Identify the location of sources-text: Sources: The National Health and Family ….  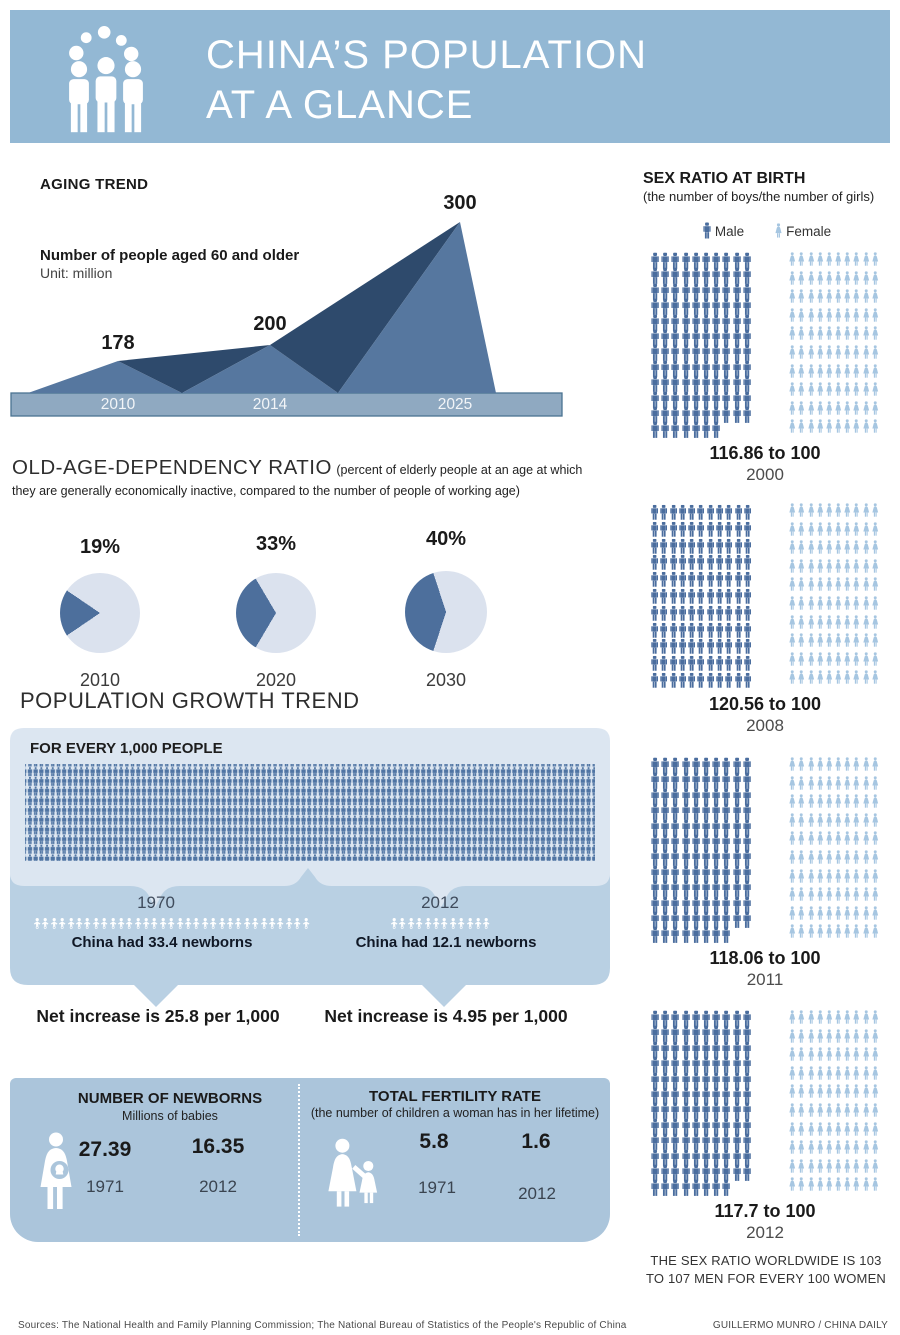
(322, 1325).